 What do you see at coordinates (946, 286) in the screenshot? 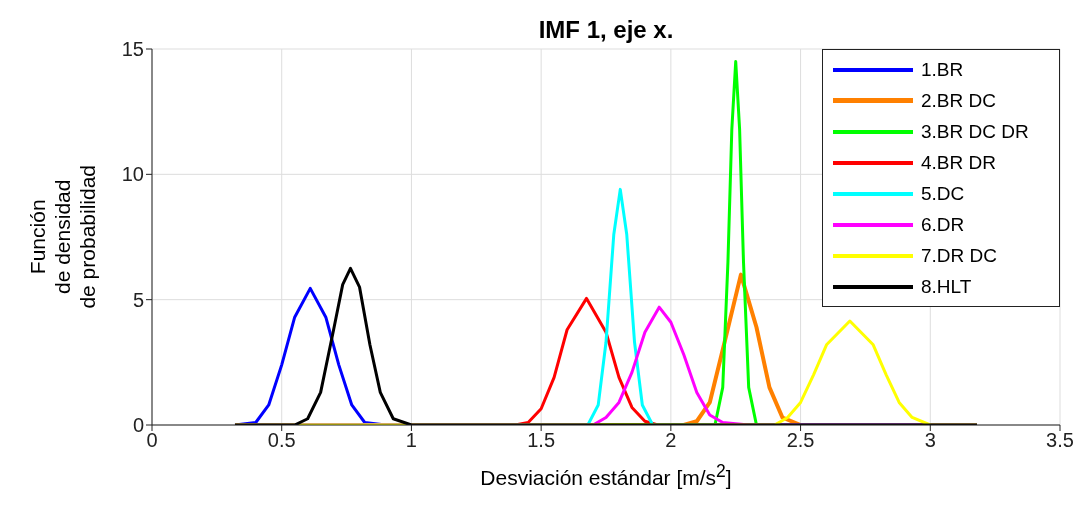
I see `legend-label: 8.HLT` at bounding box center [946, 286].